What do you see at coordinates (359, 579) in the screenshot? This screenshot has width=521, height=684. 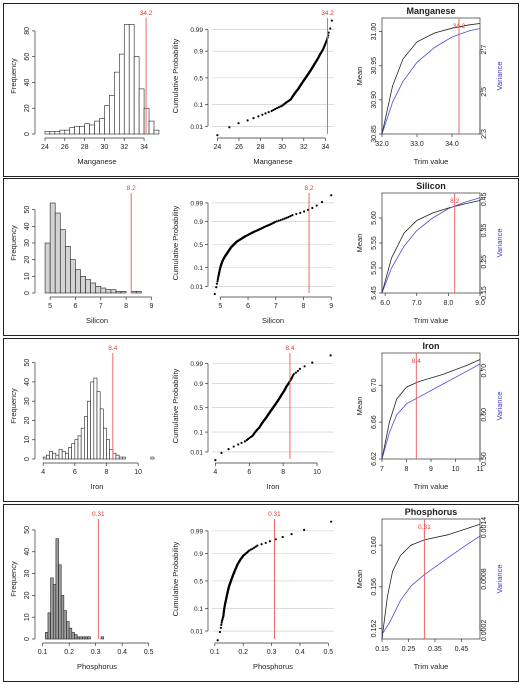 I see `y-axis-label-left: Mean` at bounding box center [359, 579].